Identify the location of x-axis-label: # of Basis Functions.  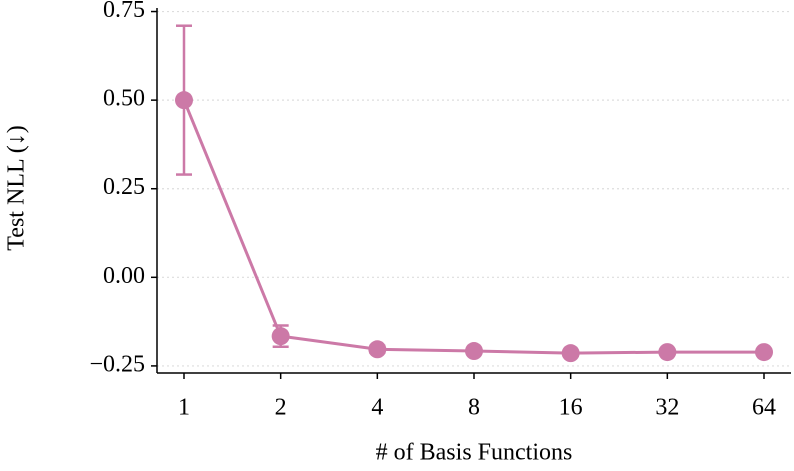
(474, 453).